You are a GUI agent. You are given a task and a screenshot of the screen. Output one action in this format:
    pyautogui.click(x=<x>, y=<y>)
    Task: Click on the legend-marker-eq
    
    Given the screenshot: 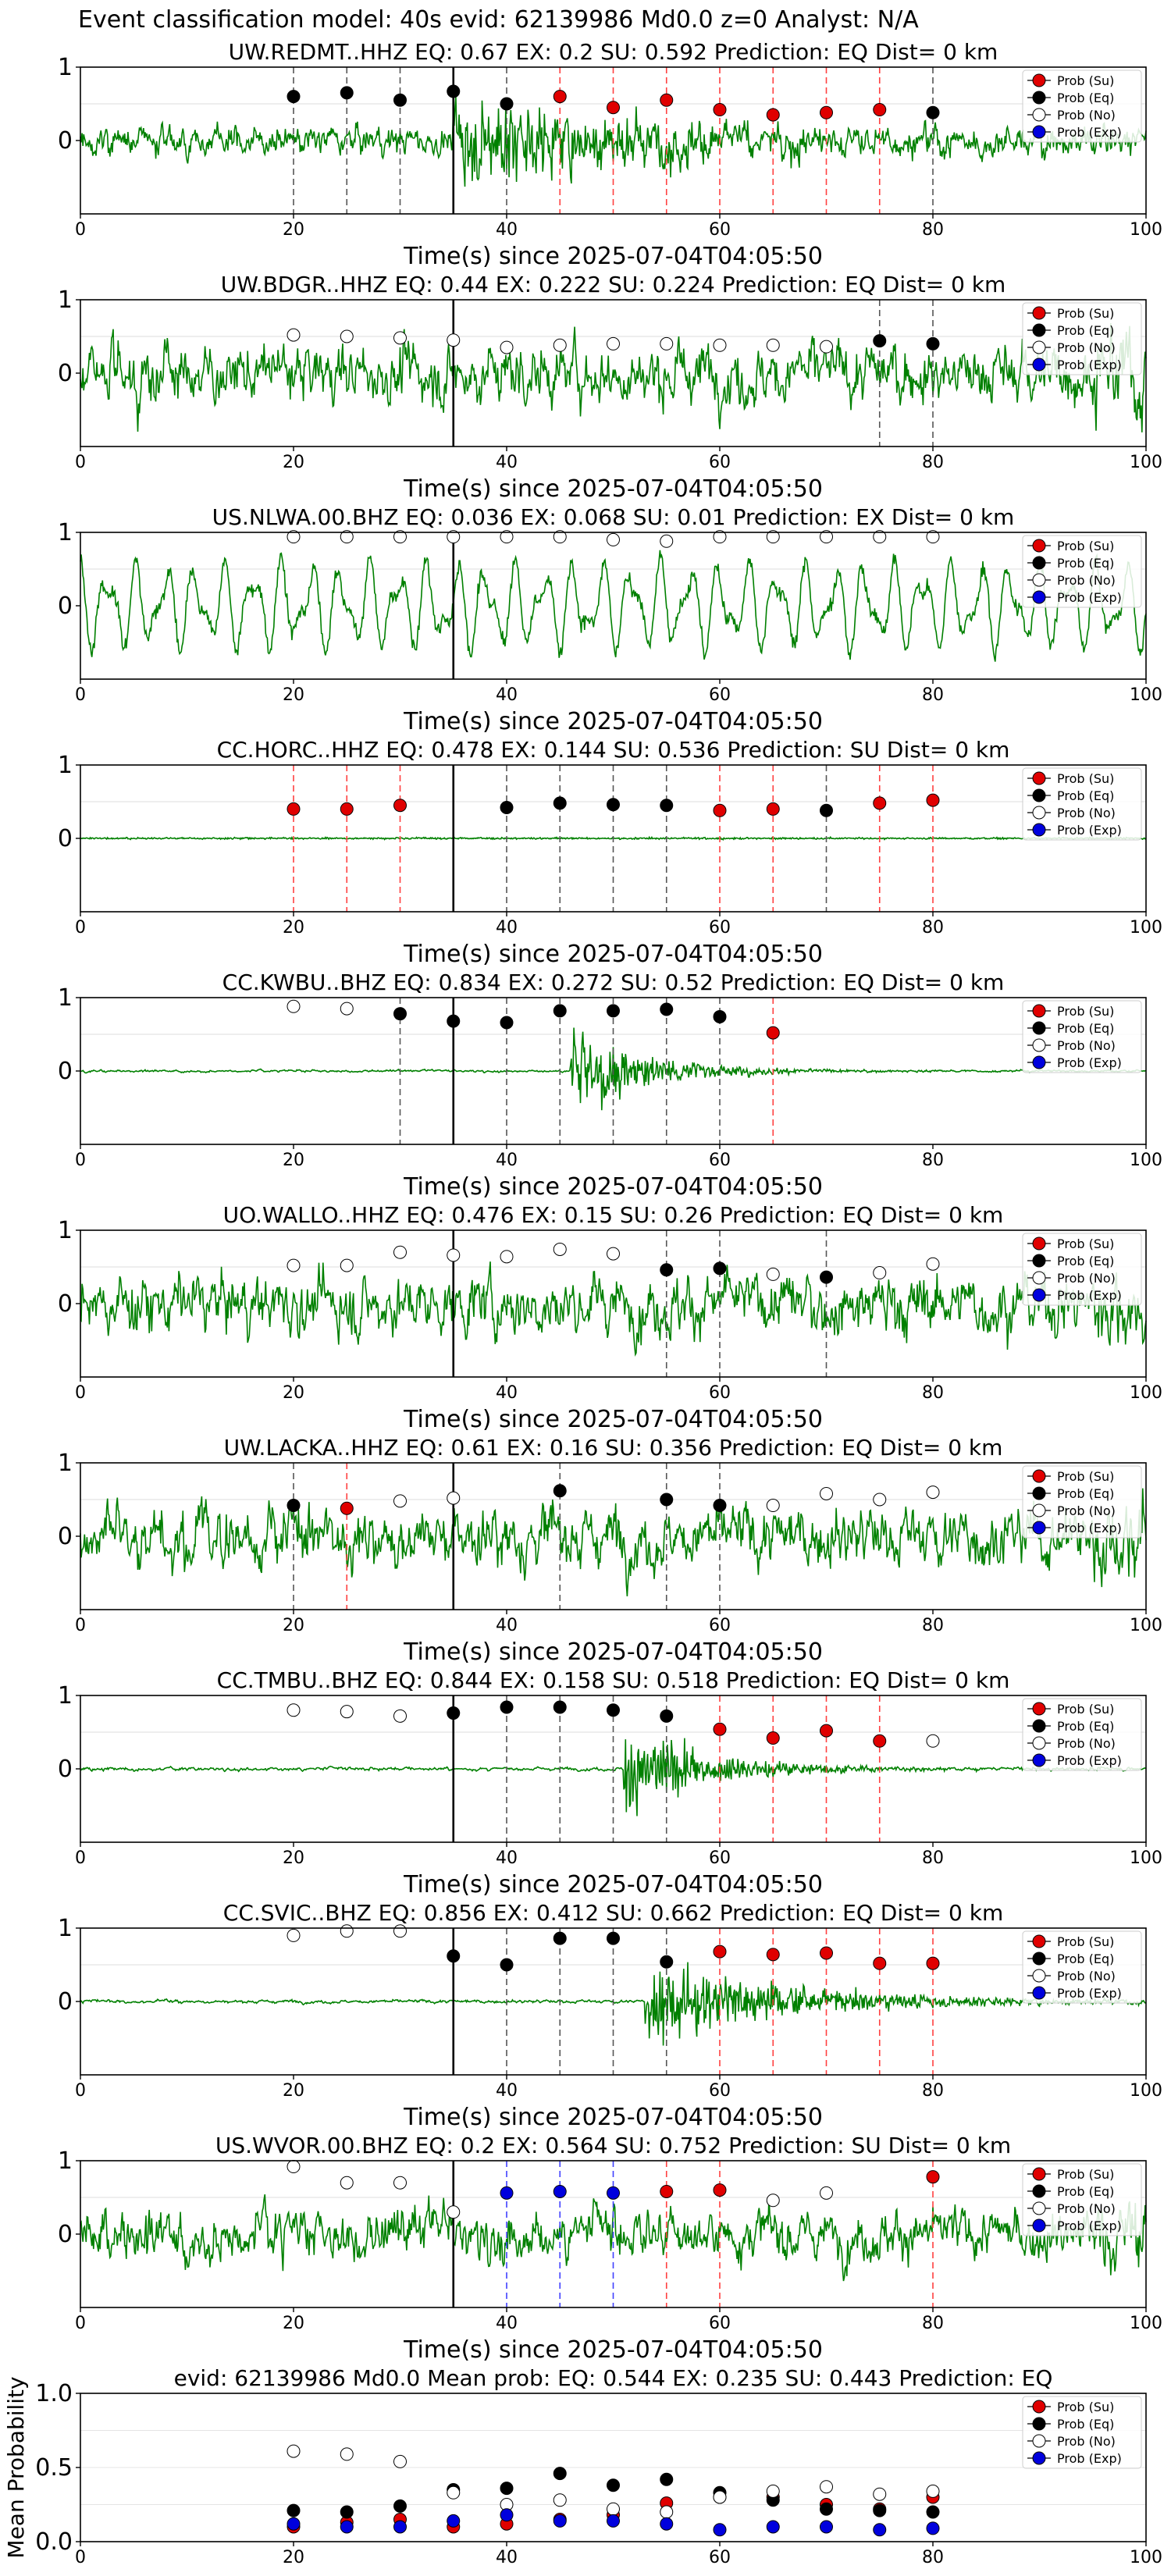 What is the action you would take?
    pyautogui.click(x=1039, y=1726)
    